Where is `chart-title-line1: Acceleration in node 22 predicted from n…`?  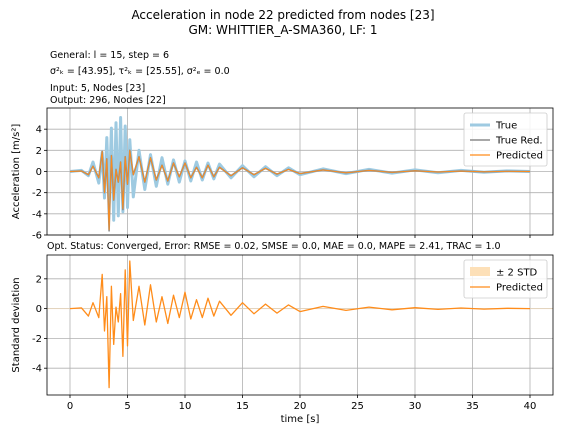
chart-title-line1: Acceleration in node 22 predicted from n… is located at coordinates (283, 15).